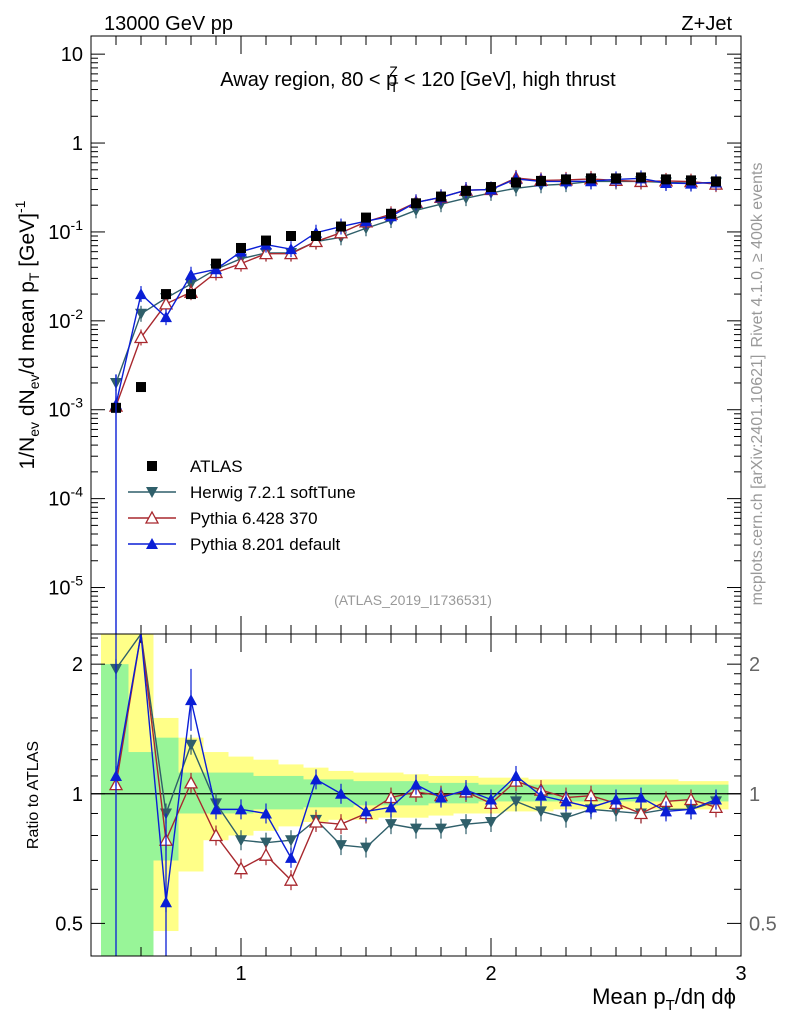 The image size is (786, 1024). Describe the element at coordinates (757, 480) in the screenshot. I see `mcplots-label: mcplots.cern.ch [arXiv:2401.10621]` at that location.